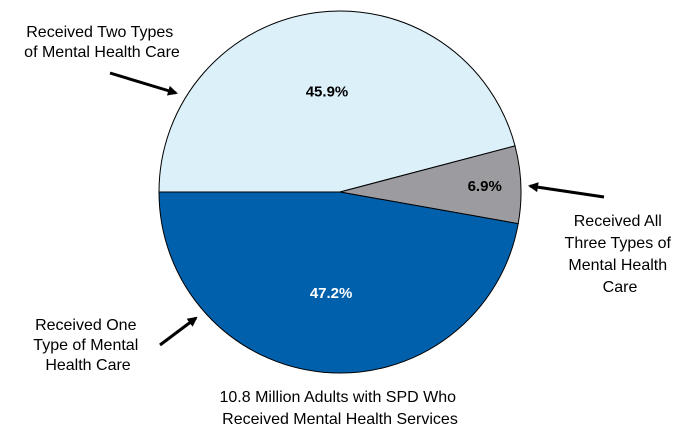  I want to click on slice-label-three-types-line-4: Care, so click(620, 287).